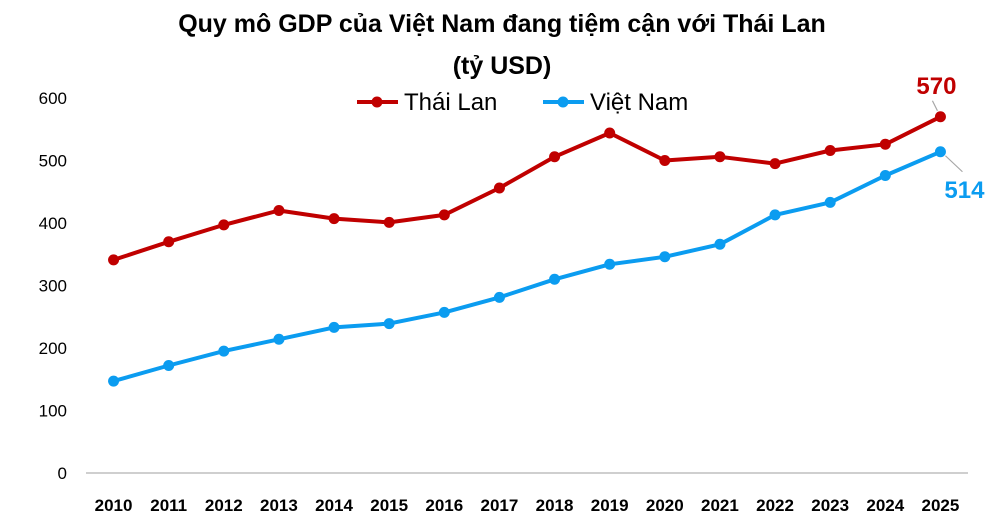 The width and height of the screenshot is (1004, 529). Describe the element at coordinates (563, 102) in the screenshot. I see `legend-marker-viet-nam` at that location.